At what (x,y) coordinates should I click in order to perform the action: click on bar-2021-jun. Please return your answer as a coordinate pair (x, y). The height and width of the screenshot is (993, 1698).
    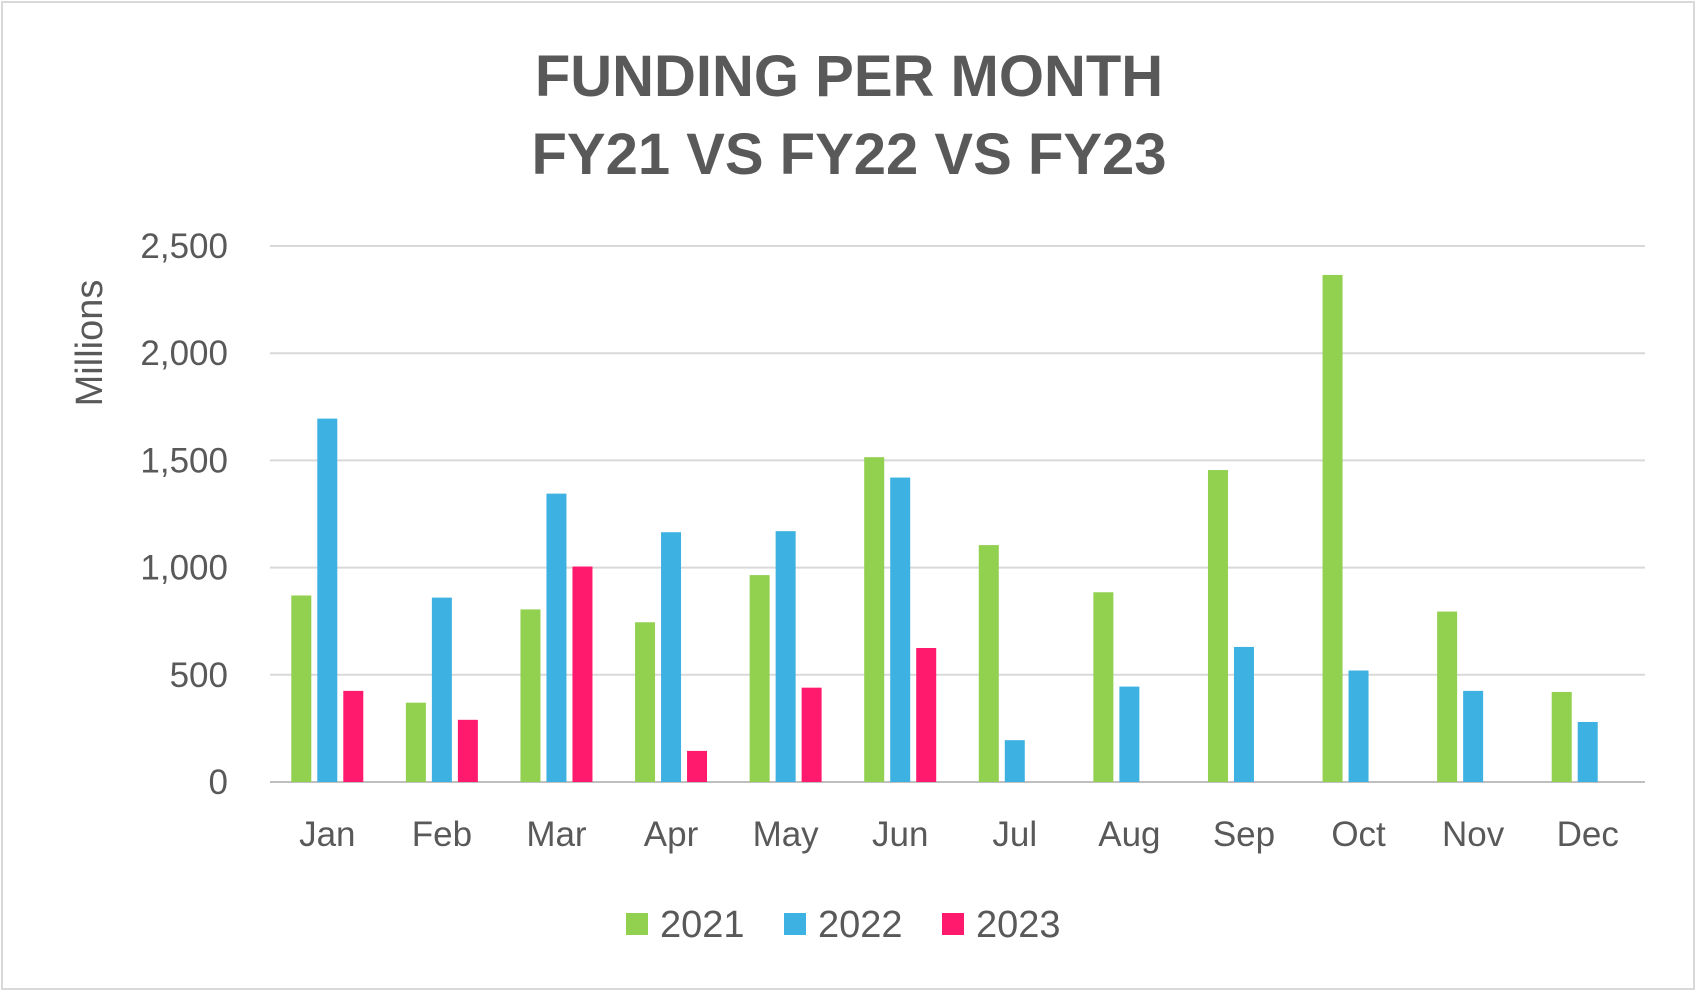
    Looking at the image, I should click on (874, 619).